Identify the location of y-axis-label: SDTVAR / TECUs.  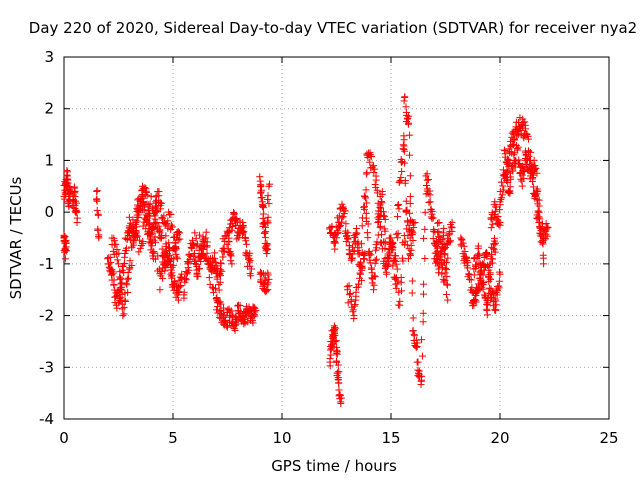
(16, 237).